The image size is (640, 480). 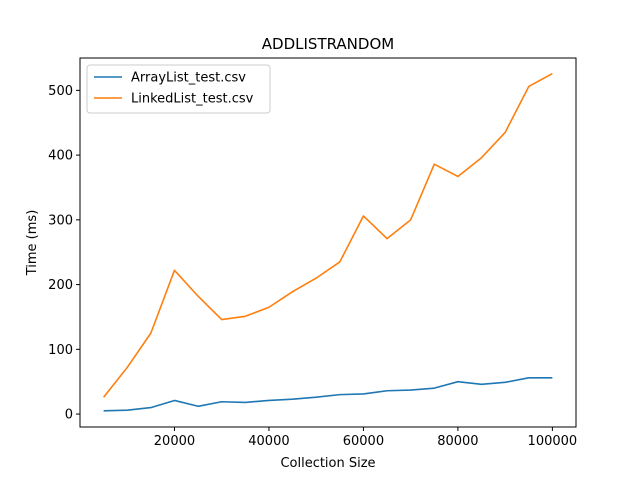 What do you see at coordinates (457, 441) in the screenshot?
I see `x-tick-label: 80000` at bounding box center [457, 441].